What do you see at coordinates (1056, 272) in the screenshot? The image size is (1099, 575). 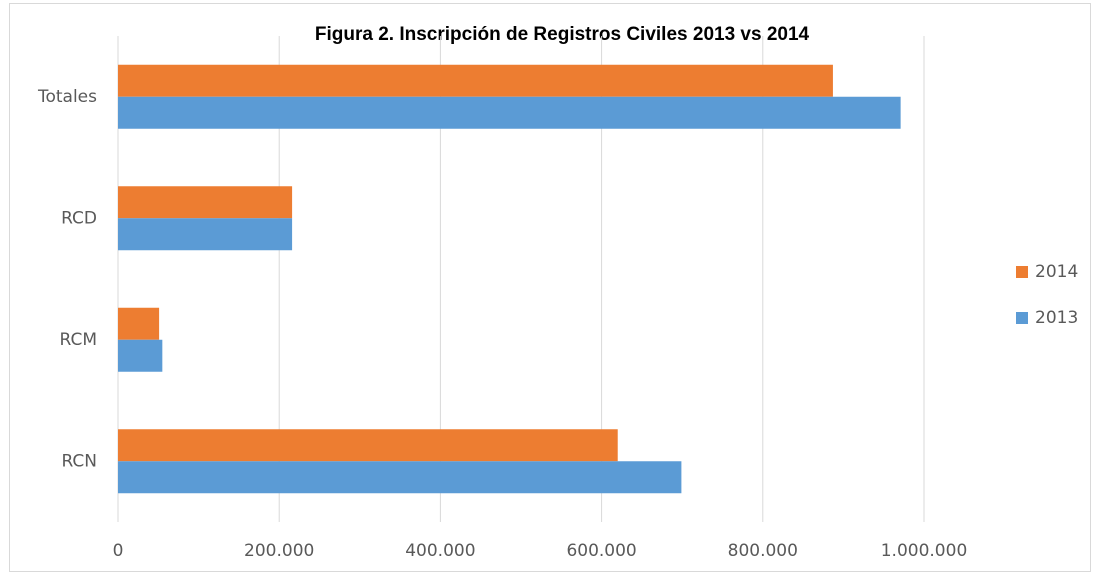 I see `legend-label: 2014` at bounding box center [1056, 272].